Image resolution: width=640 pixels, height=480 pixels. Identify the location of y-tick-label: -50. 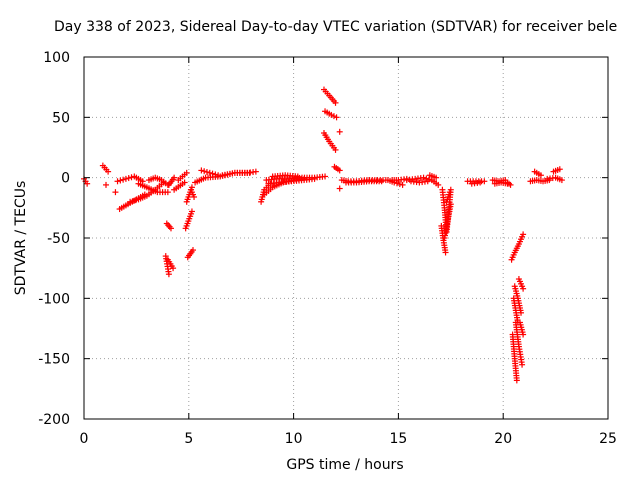
(58, 239).